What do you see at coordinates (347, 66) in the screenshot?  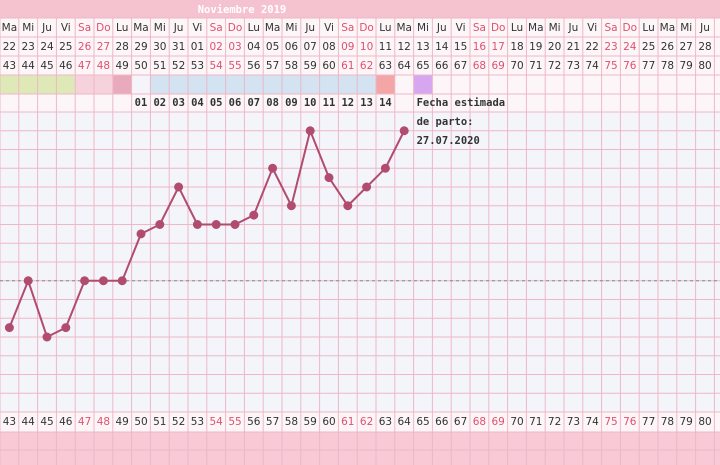 I see `cycle-day: 61` at bounding box center [347, 66].